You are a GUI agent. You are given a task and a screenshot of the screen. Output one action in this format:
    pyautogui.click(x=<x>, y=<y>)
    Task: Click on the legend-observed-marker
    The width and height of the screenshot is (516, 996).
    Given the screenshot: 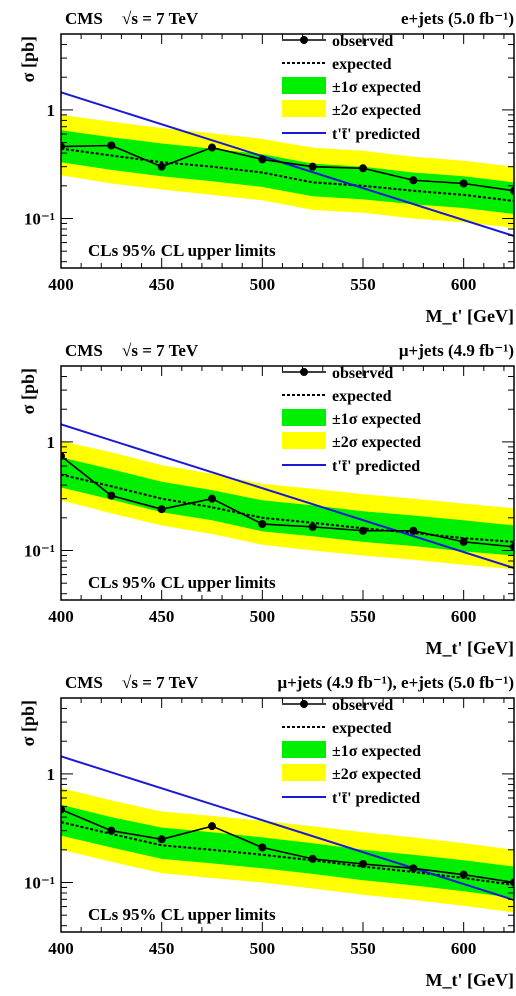 What is the action you would take?
    pyautogui.click(x=304, y=40)
    